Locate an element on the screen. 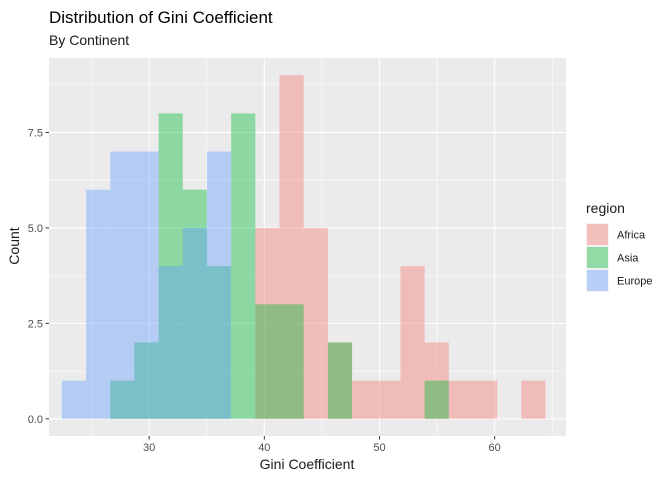 This screenshot has height=480, width=672. legend-key-asia is located at coordinates (597, 257).